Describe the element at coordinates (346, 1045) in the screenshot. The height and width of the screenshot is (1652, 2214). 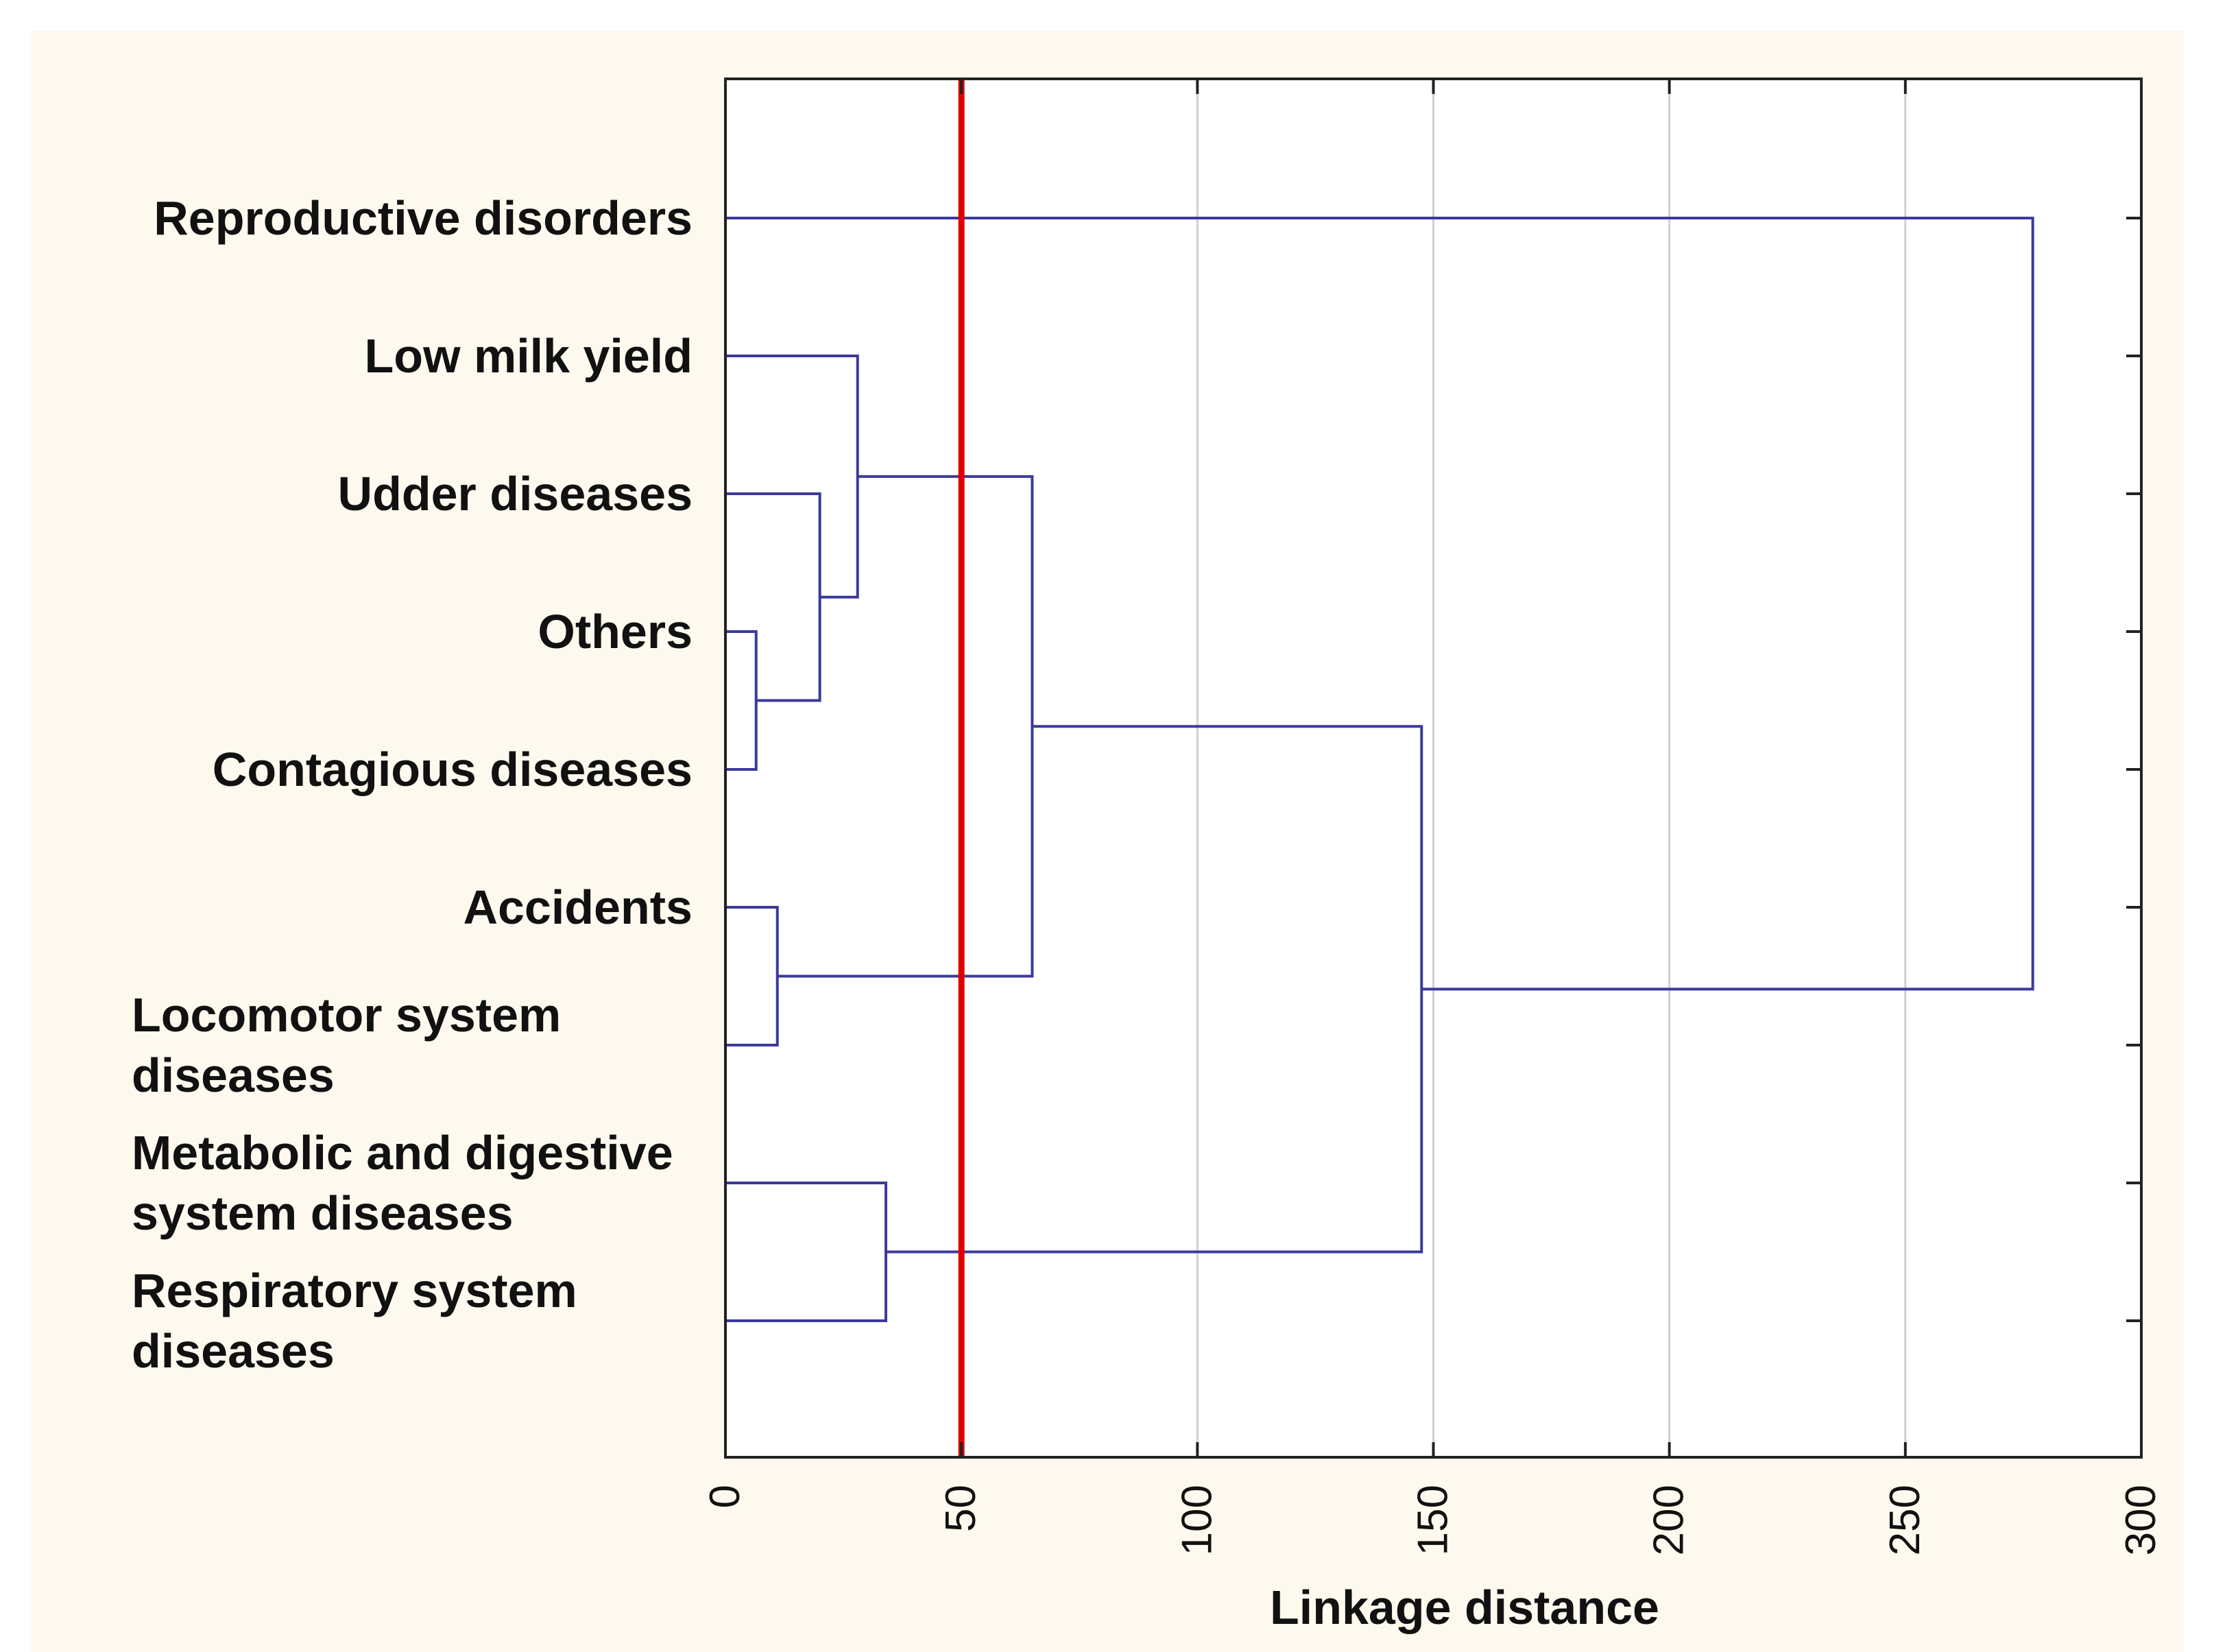
I see `leaf-label: Locomotor system diseases` at that location.